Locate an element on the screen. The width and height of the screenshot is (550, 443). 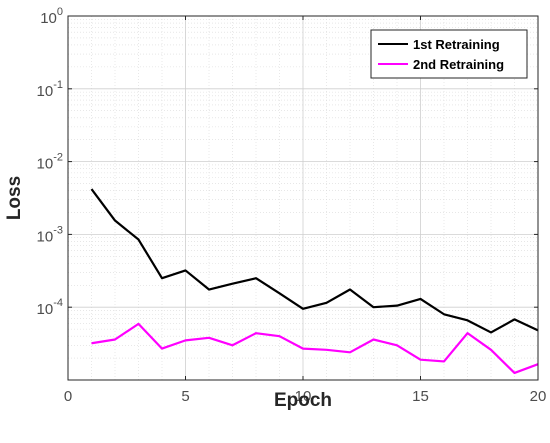
legend: 1st Retraining 2nd Retraining is located at coordinates (449, 54).